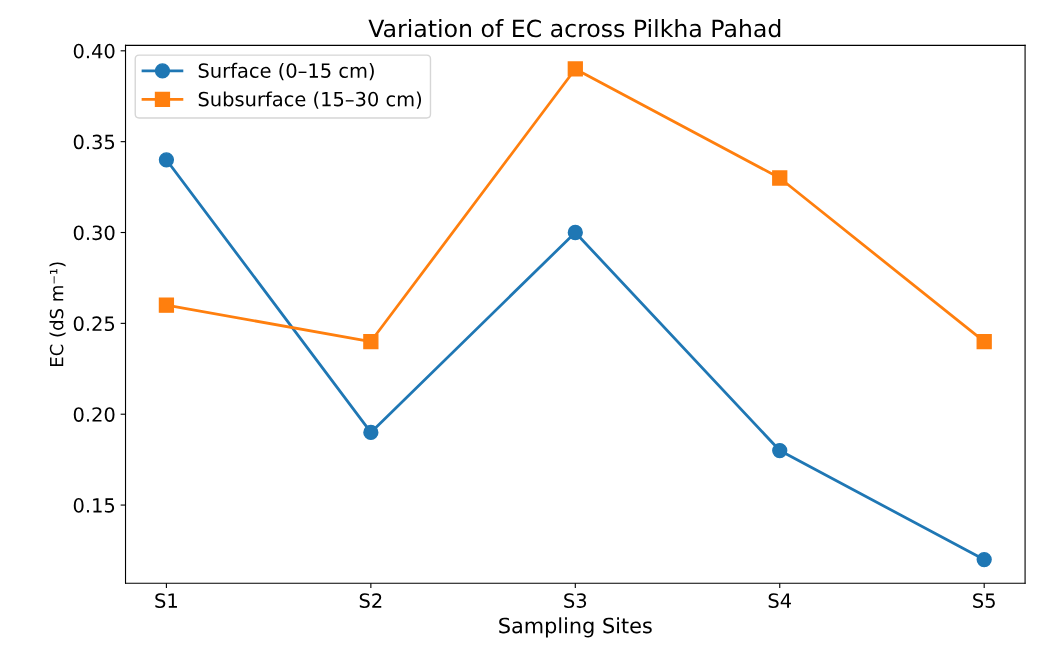  I want to click on legend-label: Surface (0–15 cm), so click(286, 71).